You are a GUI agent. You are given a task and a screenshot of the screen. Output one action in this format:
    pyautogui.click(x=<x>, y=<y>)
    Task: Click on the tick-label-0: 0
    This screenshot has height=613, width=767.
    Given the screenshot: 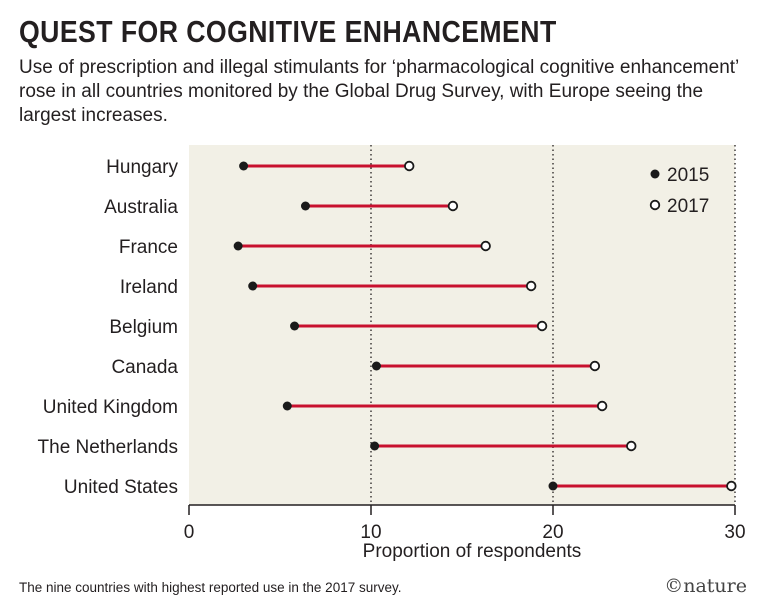 What is the action you would take?
    pyautogui.click(x=189, y=532)
    